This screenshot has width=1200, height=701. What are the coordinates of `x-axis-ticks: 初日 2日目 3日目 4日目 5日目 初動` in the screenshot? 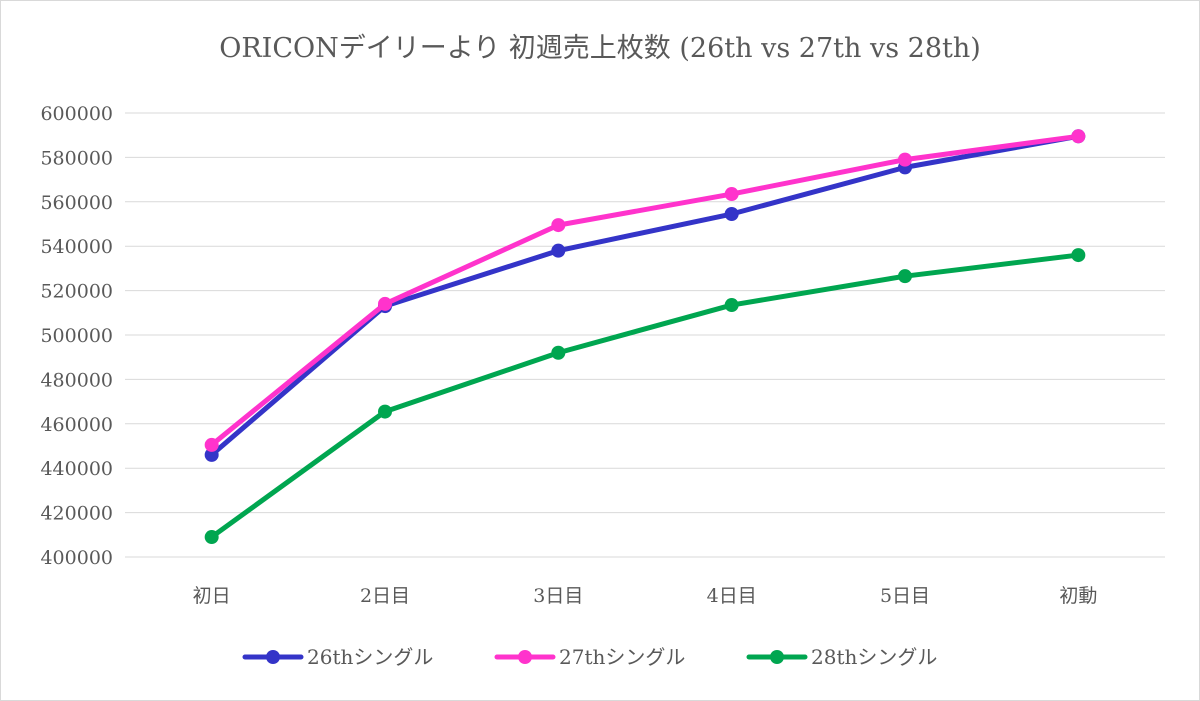 It's located at (645, 596).